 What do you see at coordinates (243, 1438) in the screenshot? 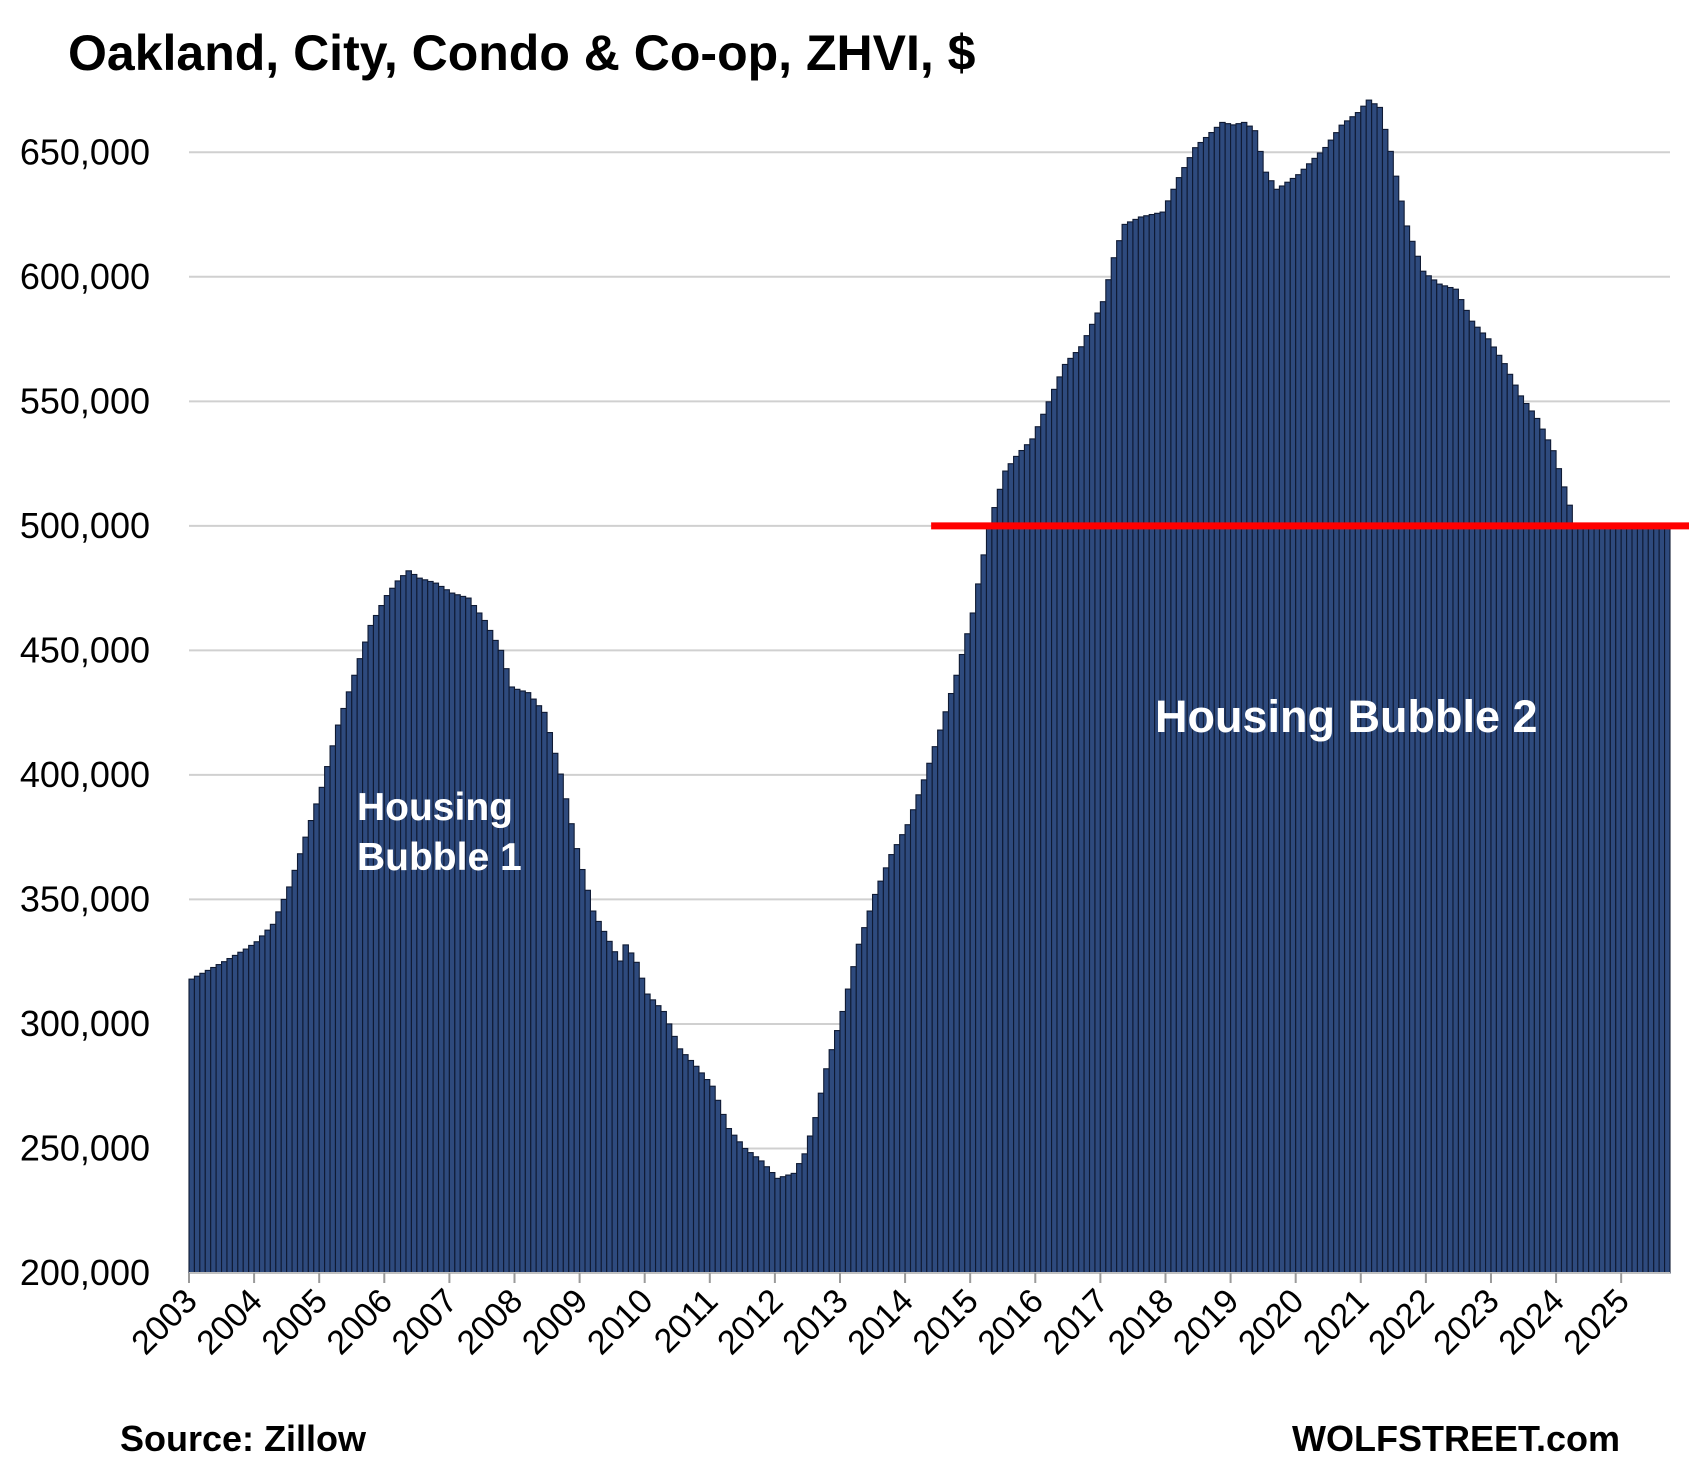
I see `source-label: Source: Zillow` at bounding box center [243, 1438].